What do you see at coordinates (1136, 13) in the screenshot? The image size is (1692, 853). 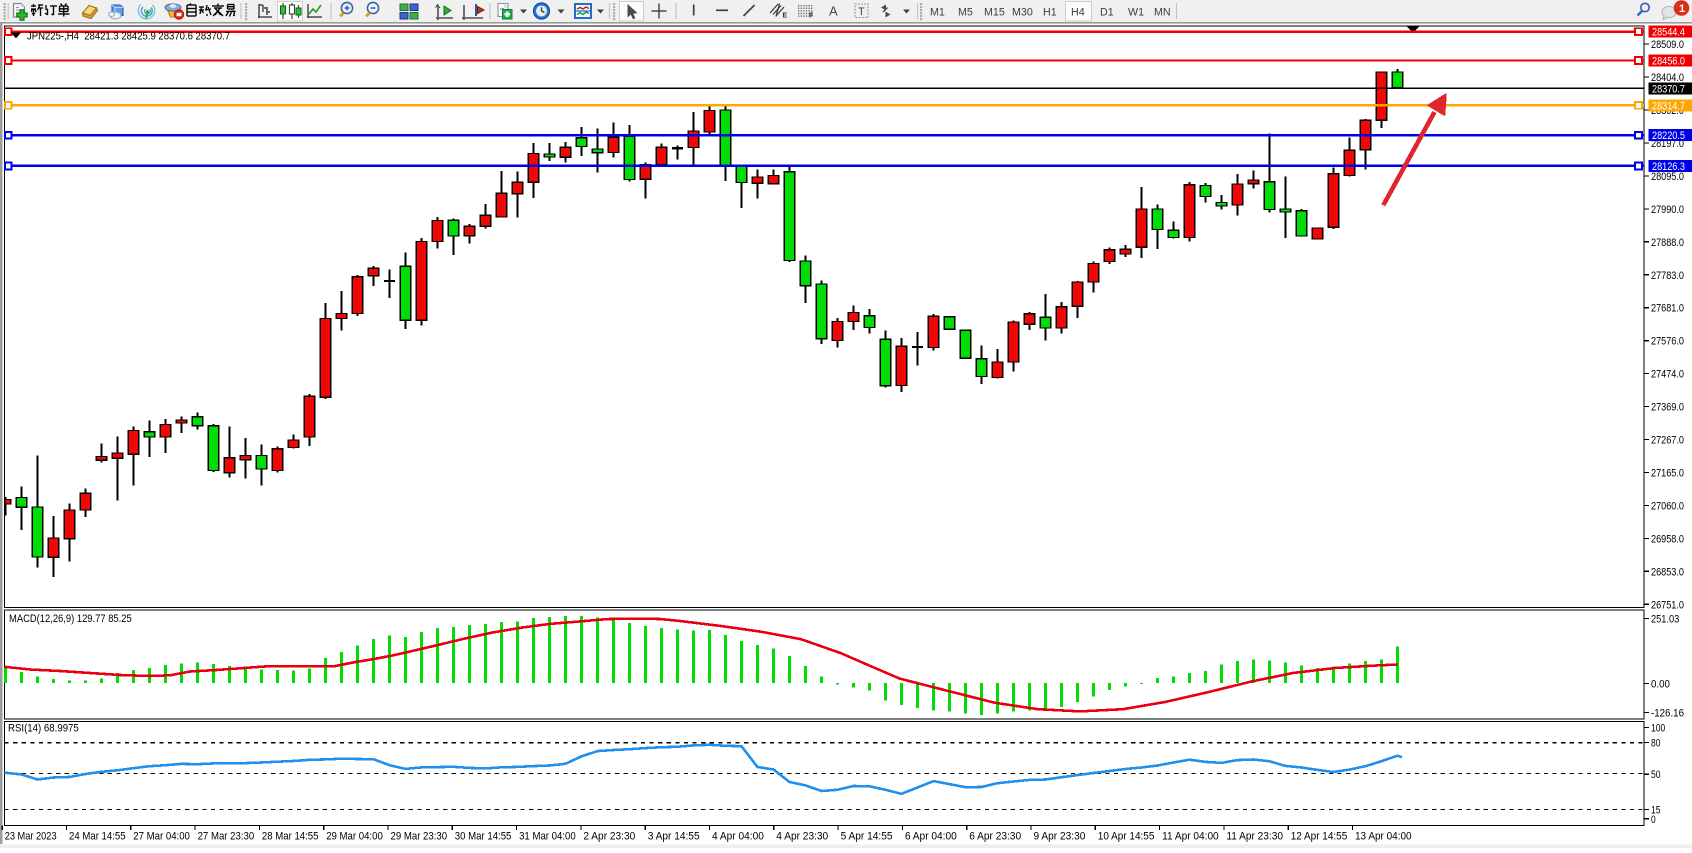 I see `svg-text: W1` at bounding box center [1136, 13].